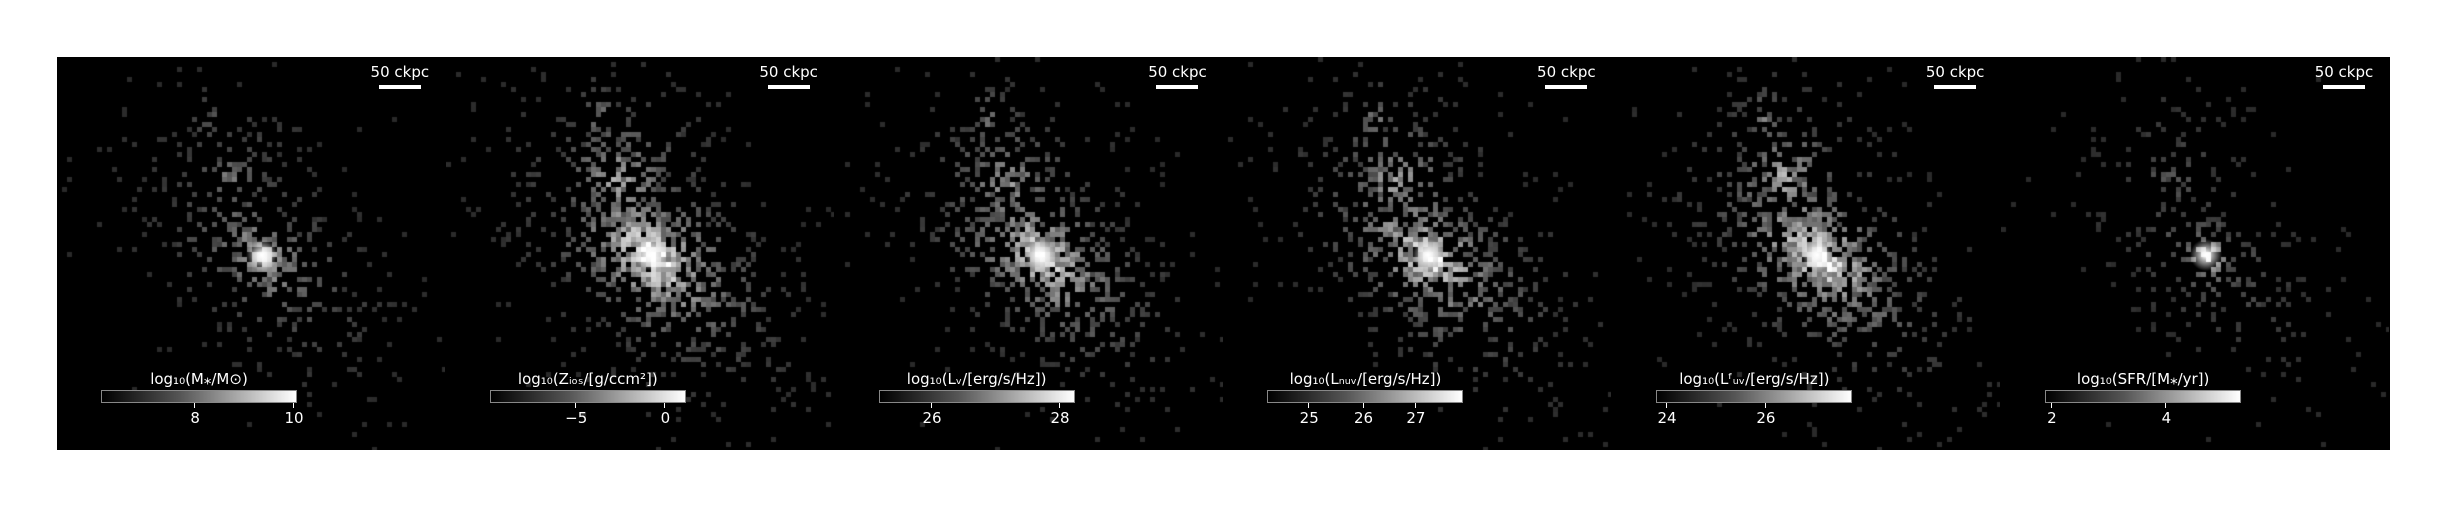 Image resolution: width=2444 pixels, height=507 pixels. I want to click on colorbar: log₁₀(Lₙᵤᵥ/[erg/s/Hz]) 25 26 27, so click(1365, 398).